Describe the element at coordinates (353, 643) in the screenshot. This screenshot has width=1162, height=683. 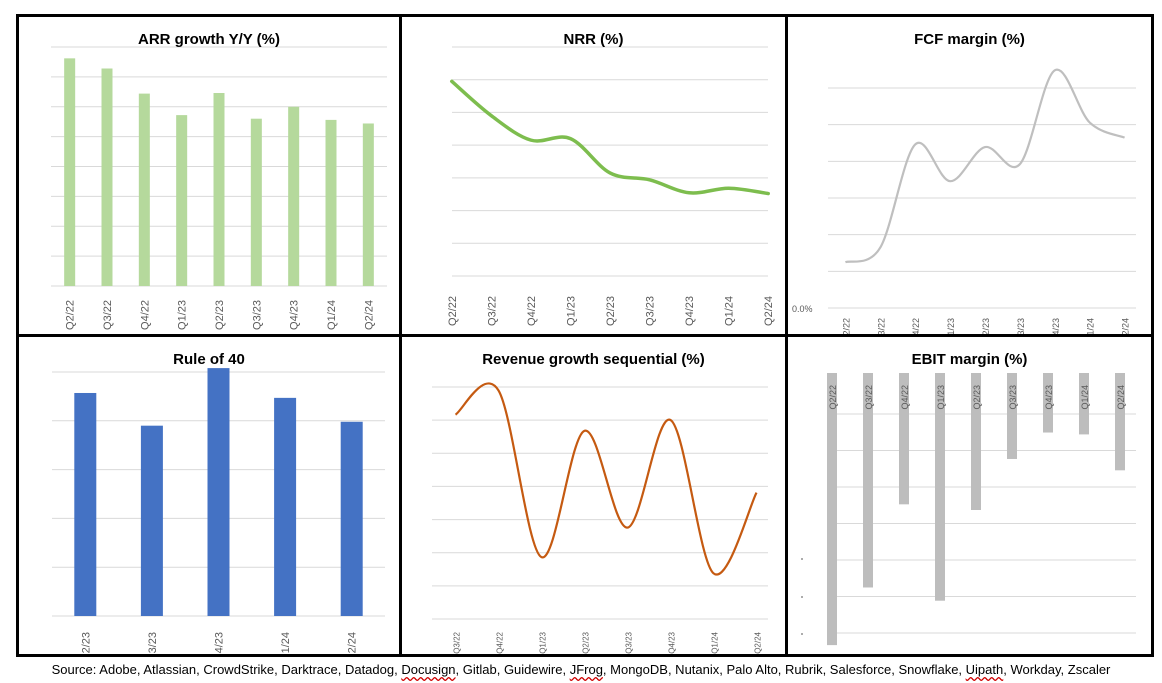
I see `rule40-xtick-label: Q2/24` at that location.